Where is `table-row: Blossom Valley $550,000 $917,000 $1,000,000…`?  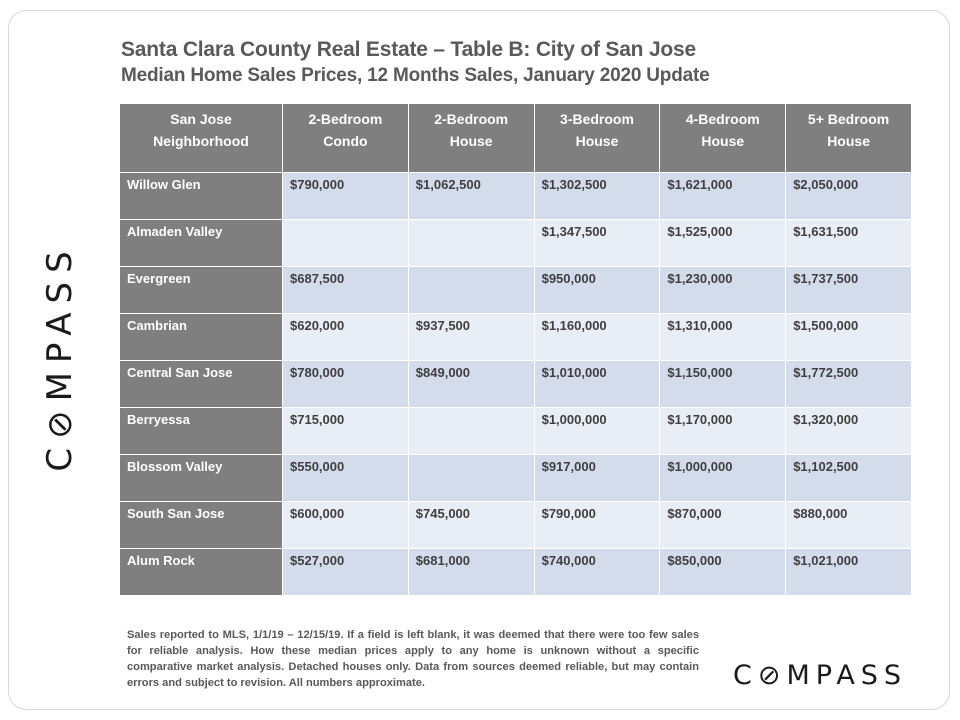
table-row: Blossom Valley $550,000 $917,000 $1,000,000… is located at coordinates (515, 478).